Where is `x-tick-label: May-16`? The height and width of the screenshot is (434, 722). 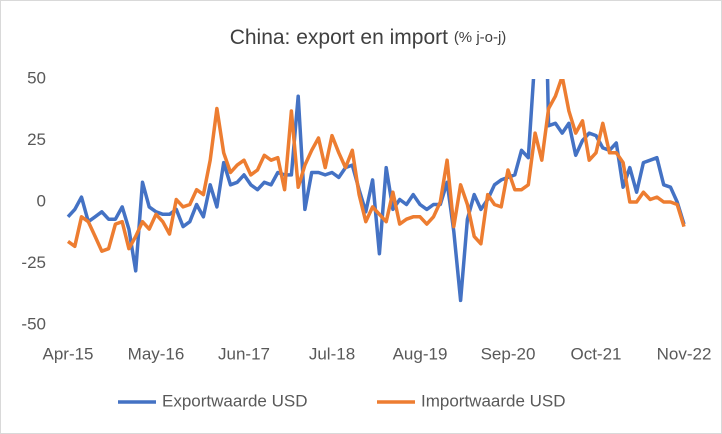
x-tick-label: May-16 is located at coordinates (156, 353).